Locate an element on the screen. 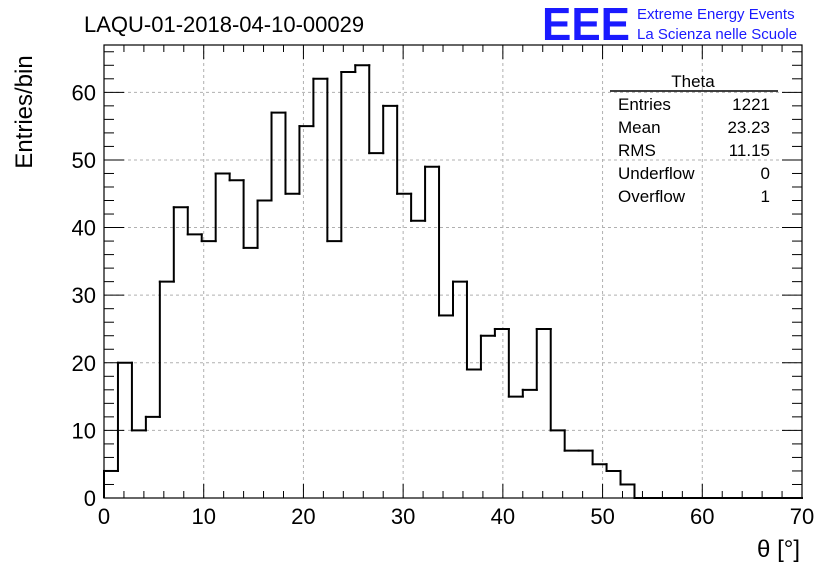 The height and width of the screenshot is (572, 836). stats-title: Theta is located at coordinates (693, 81).